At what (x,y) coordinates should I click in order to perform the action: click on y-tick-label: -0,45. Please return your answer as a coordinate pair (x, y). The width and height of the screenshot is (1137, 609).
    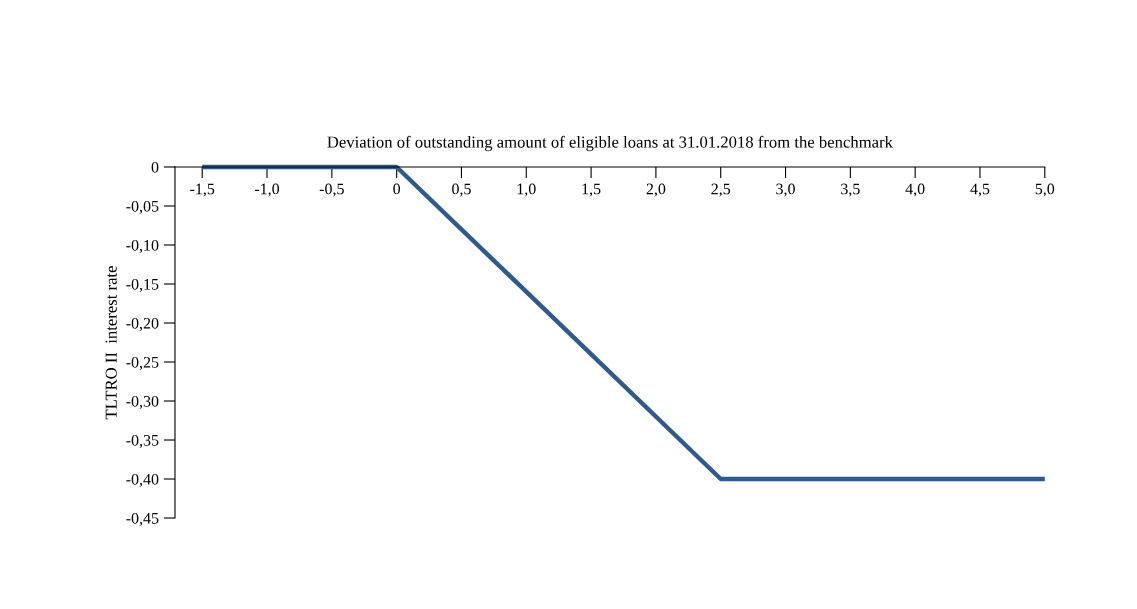
    Looking at the image, I should click on (142, 519).